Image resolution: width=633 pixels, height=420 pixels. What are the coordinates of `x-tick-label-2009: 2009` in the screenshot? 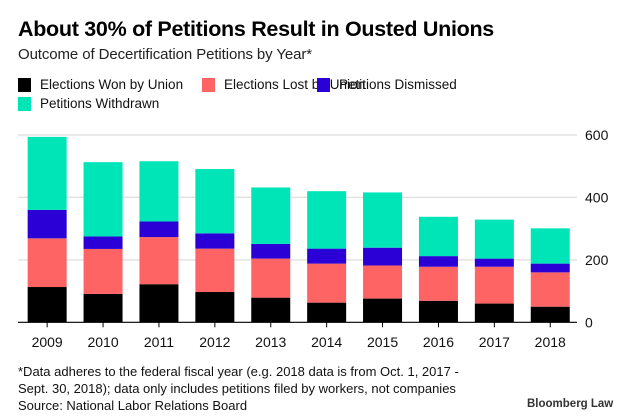 It's located at (47, 342).